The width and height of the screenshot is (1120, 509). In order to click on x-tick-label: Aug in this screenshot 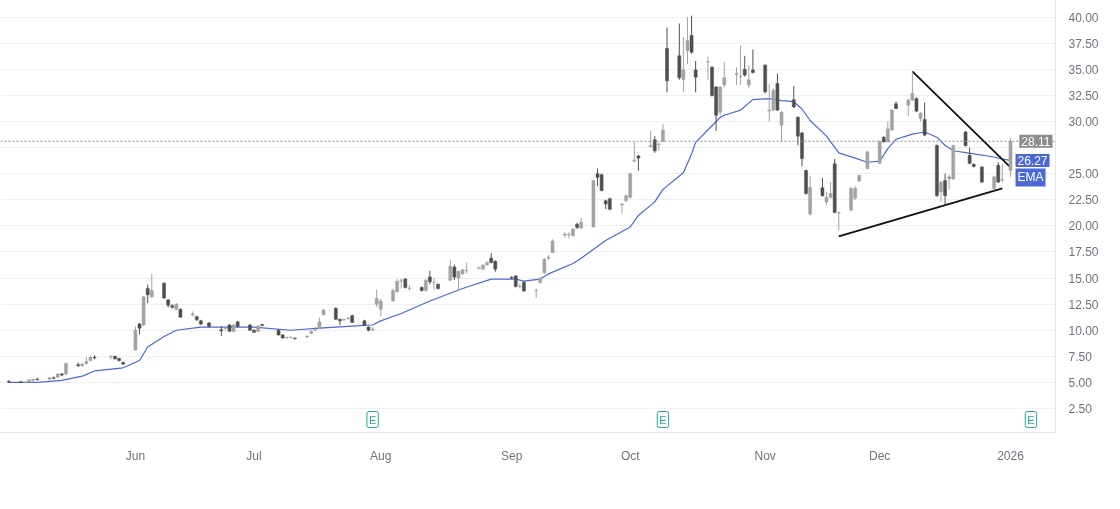, I will do `click(381, 455)`.